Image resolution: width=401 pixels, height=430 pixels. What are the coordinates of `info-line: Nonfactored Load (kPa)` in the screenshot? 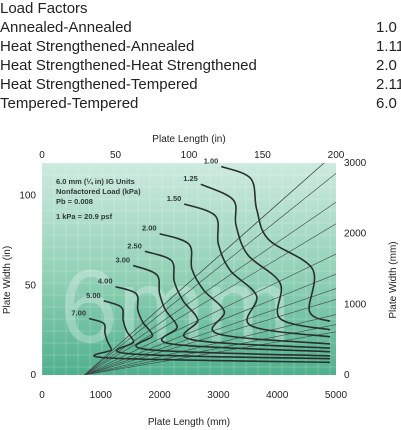 It's located at (98, 191).